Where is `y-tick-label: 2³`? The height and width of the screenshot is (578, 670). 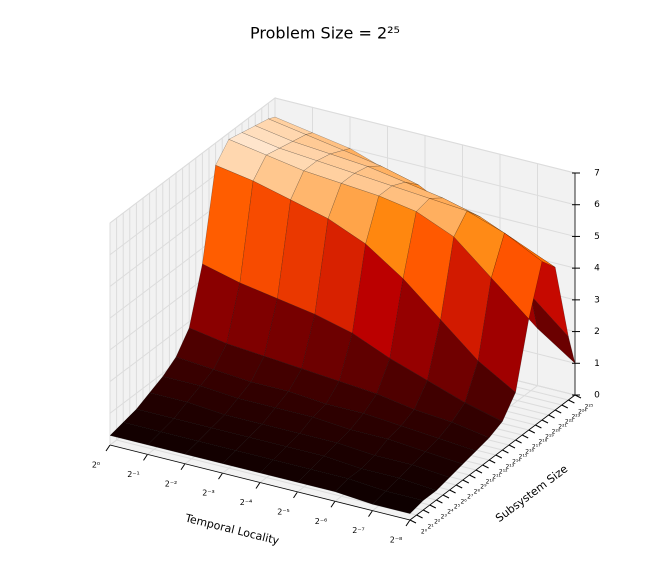 y-tick-label: 2³ is located at coordinates (444, 517).